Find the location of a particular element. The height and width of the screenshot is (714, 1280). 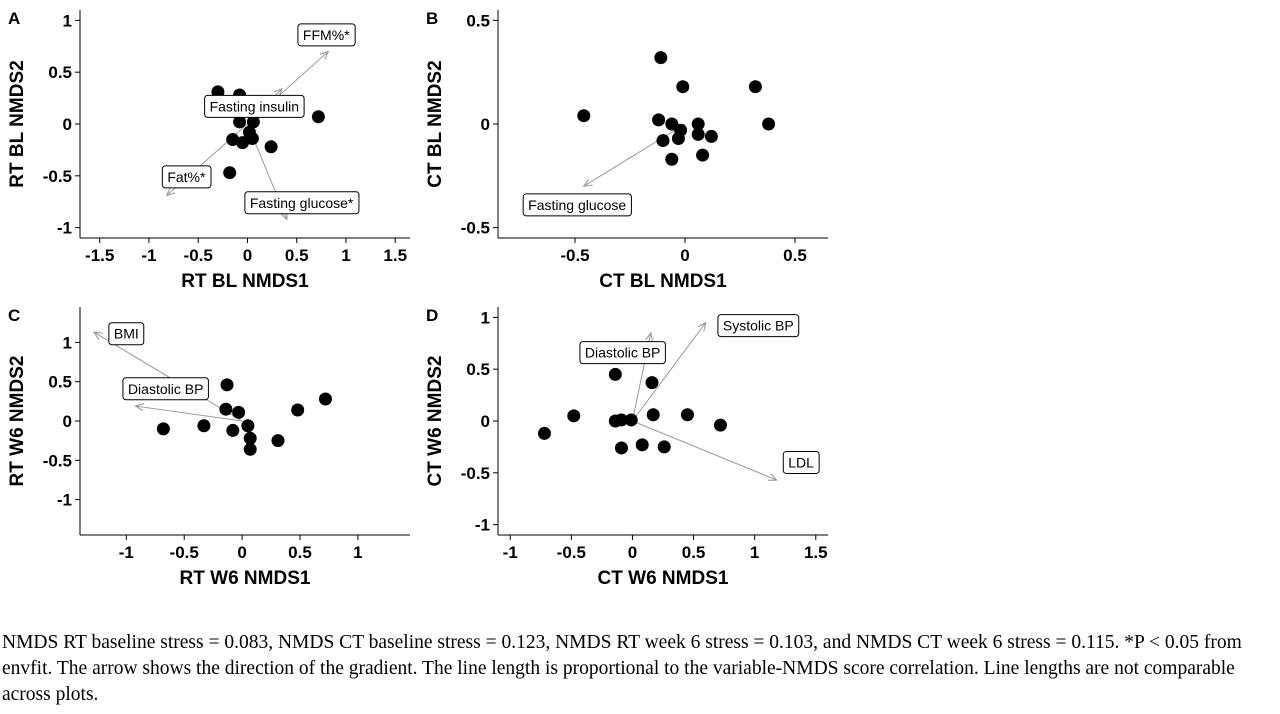

panel-a-y-tick-label: 1 is located at coordinates (67, 20).